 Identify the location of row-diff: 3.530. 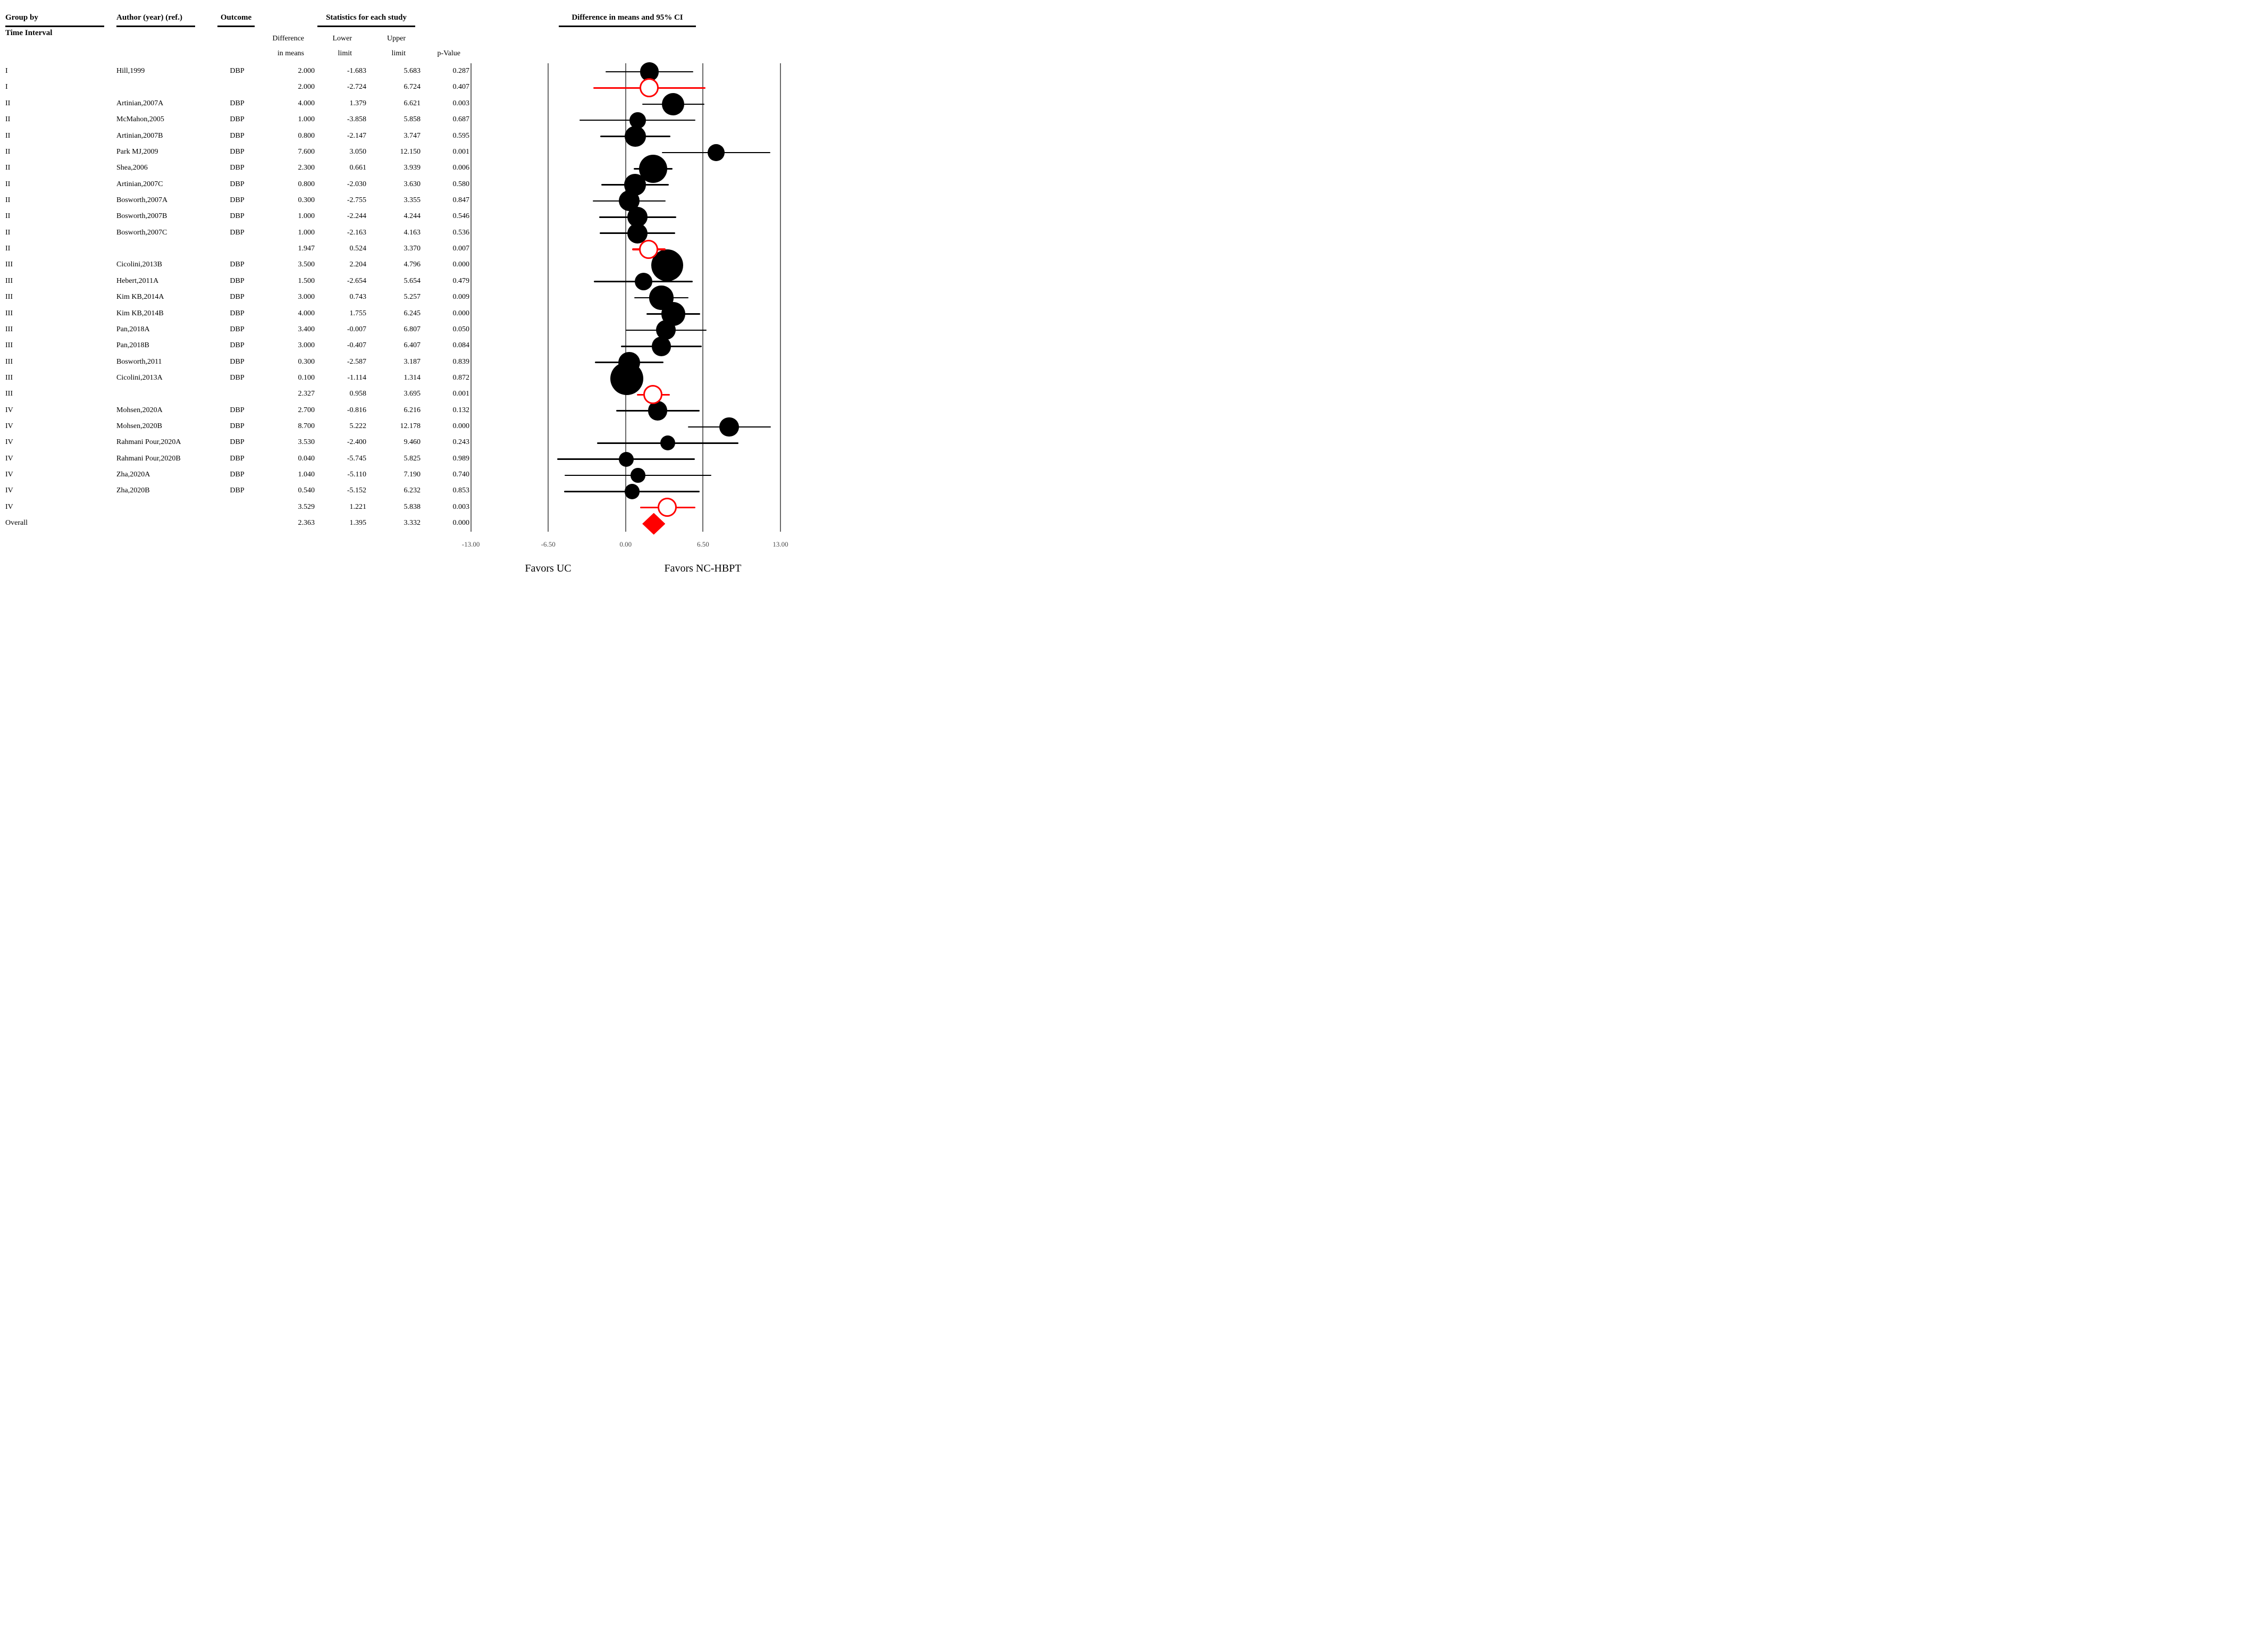
(306, 443).